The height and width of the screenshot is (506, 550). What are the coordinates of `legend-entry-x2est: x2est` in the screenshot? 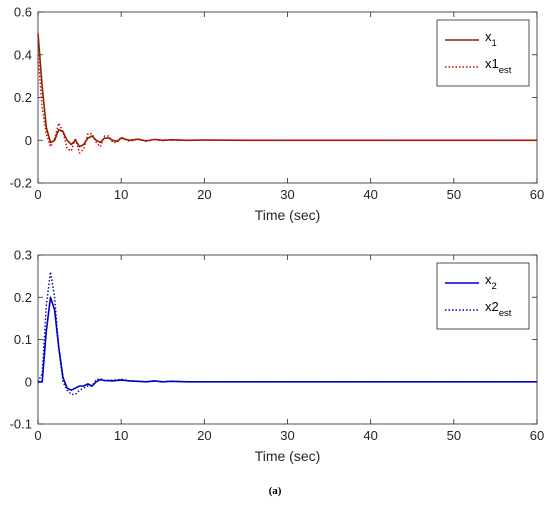 It's located at (498, 309).